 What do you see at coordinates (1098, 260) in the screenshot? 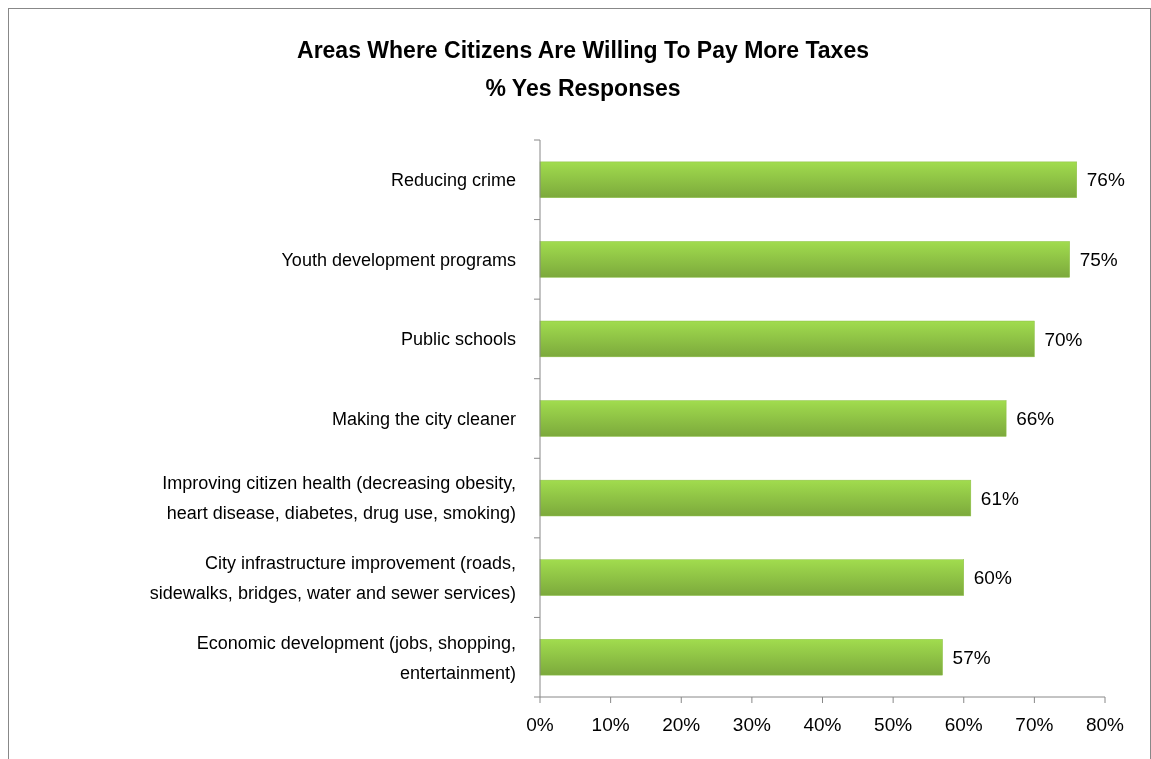
I see `data-label: 75%` at bounding box center [1098, 260].